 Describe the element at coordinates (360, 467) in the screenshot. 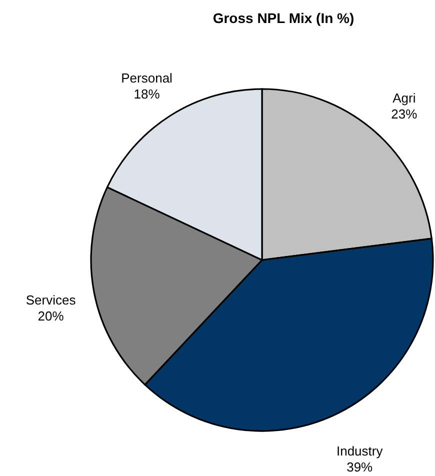

I see `data-label: 39%` at that location.